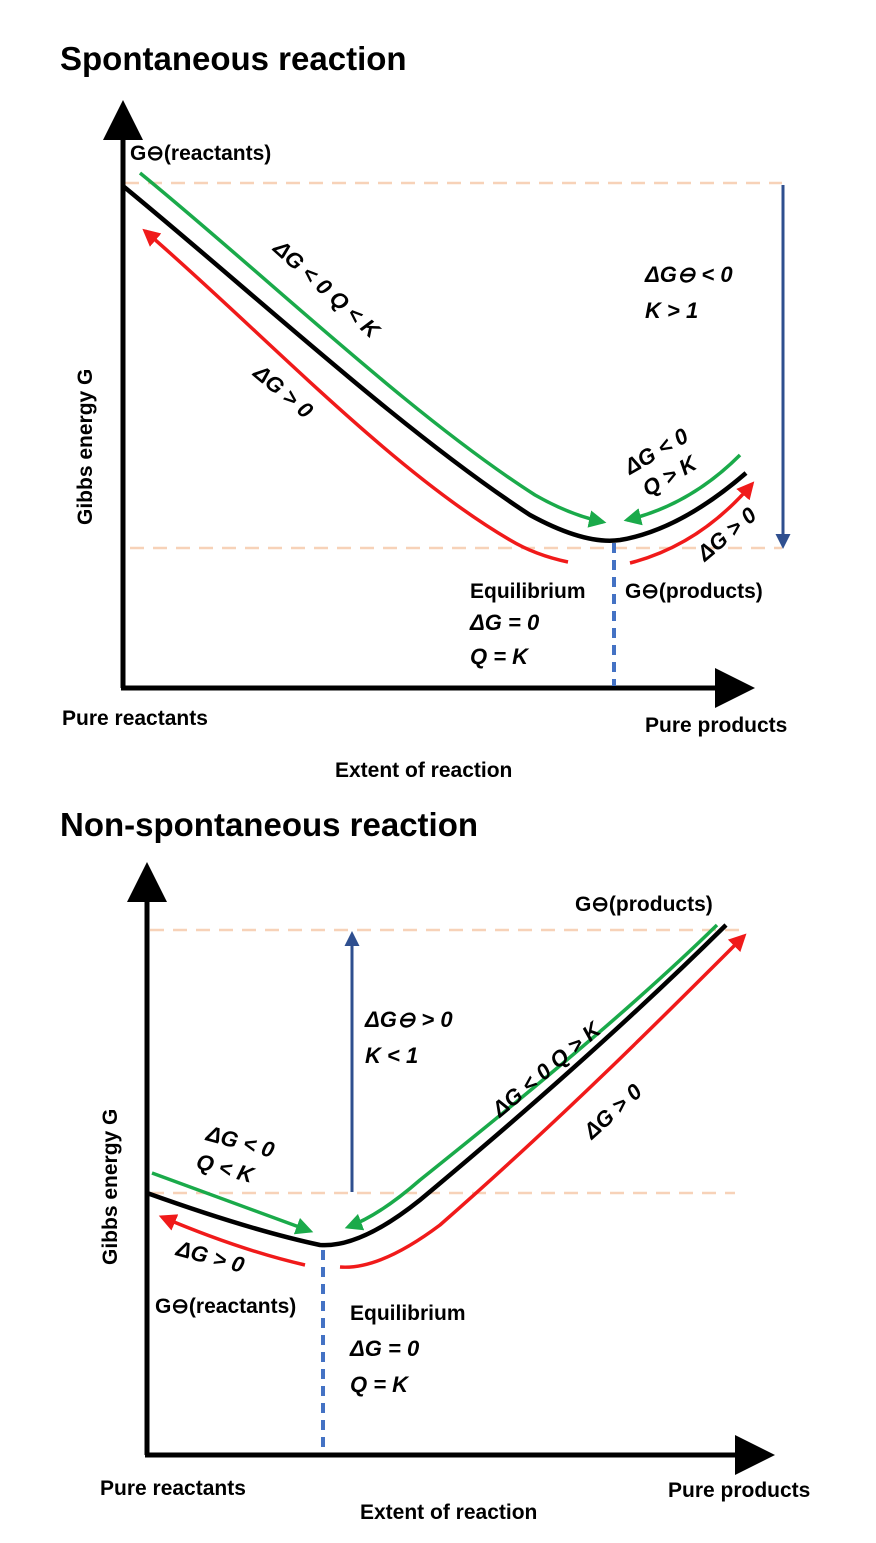 Image resolution: width=876 pixels, height=1543 pixels. What do you see at coordinates (391, 1055) in the screenshot?
I see `k-label: K < 1` at bounding box center [391, 1055].